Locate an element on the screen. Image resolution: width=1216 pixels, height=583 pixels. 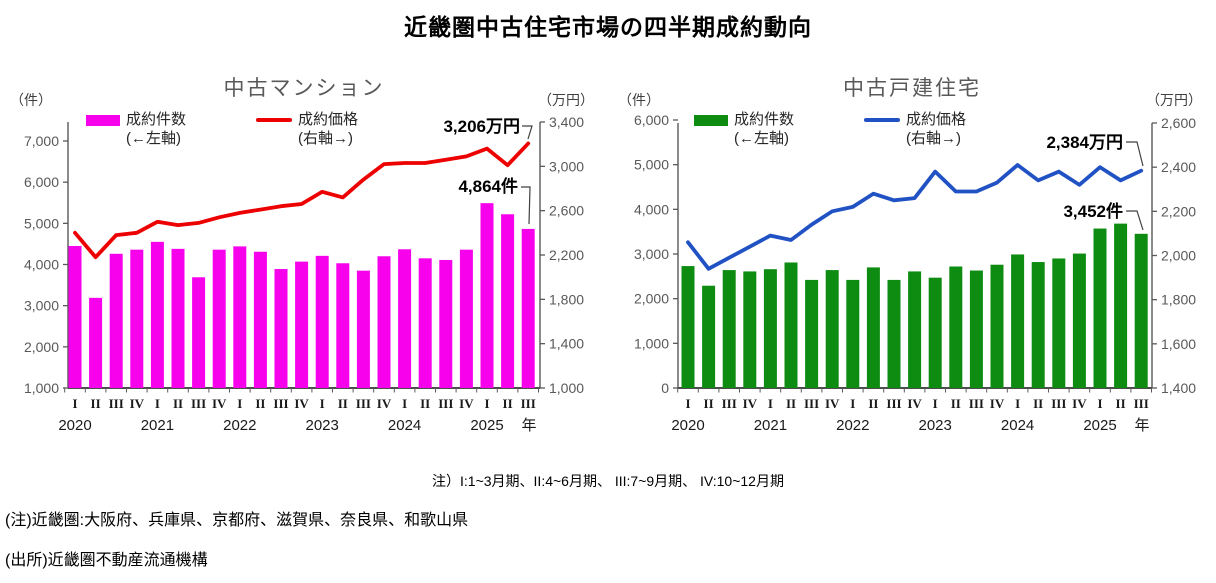
house-legend-line: 成約価格 (右軸→) is located at coordinates (915, 129).